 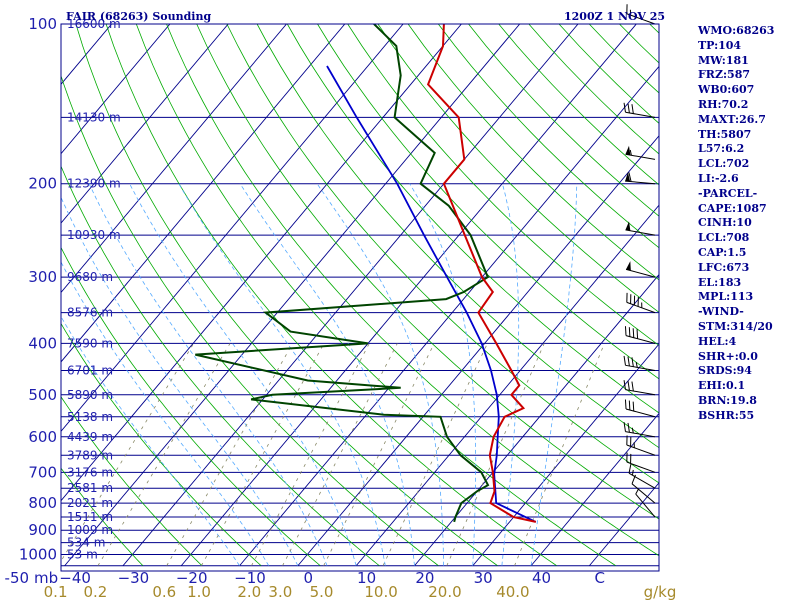 What do you see at coordinates (725, 371) in the screenshot?
I see `stat-item: SRDS:94` at bounding box center [725, 371].